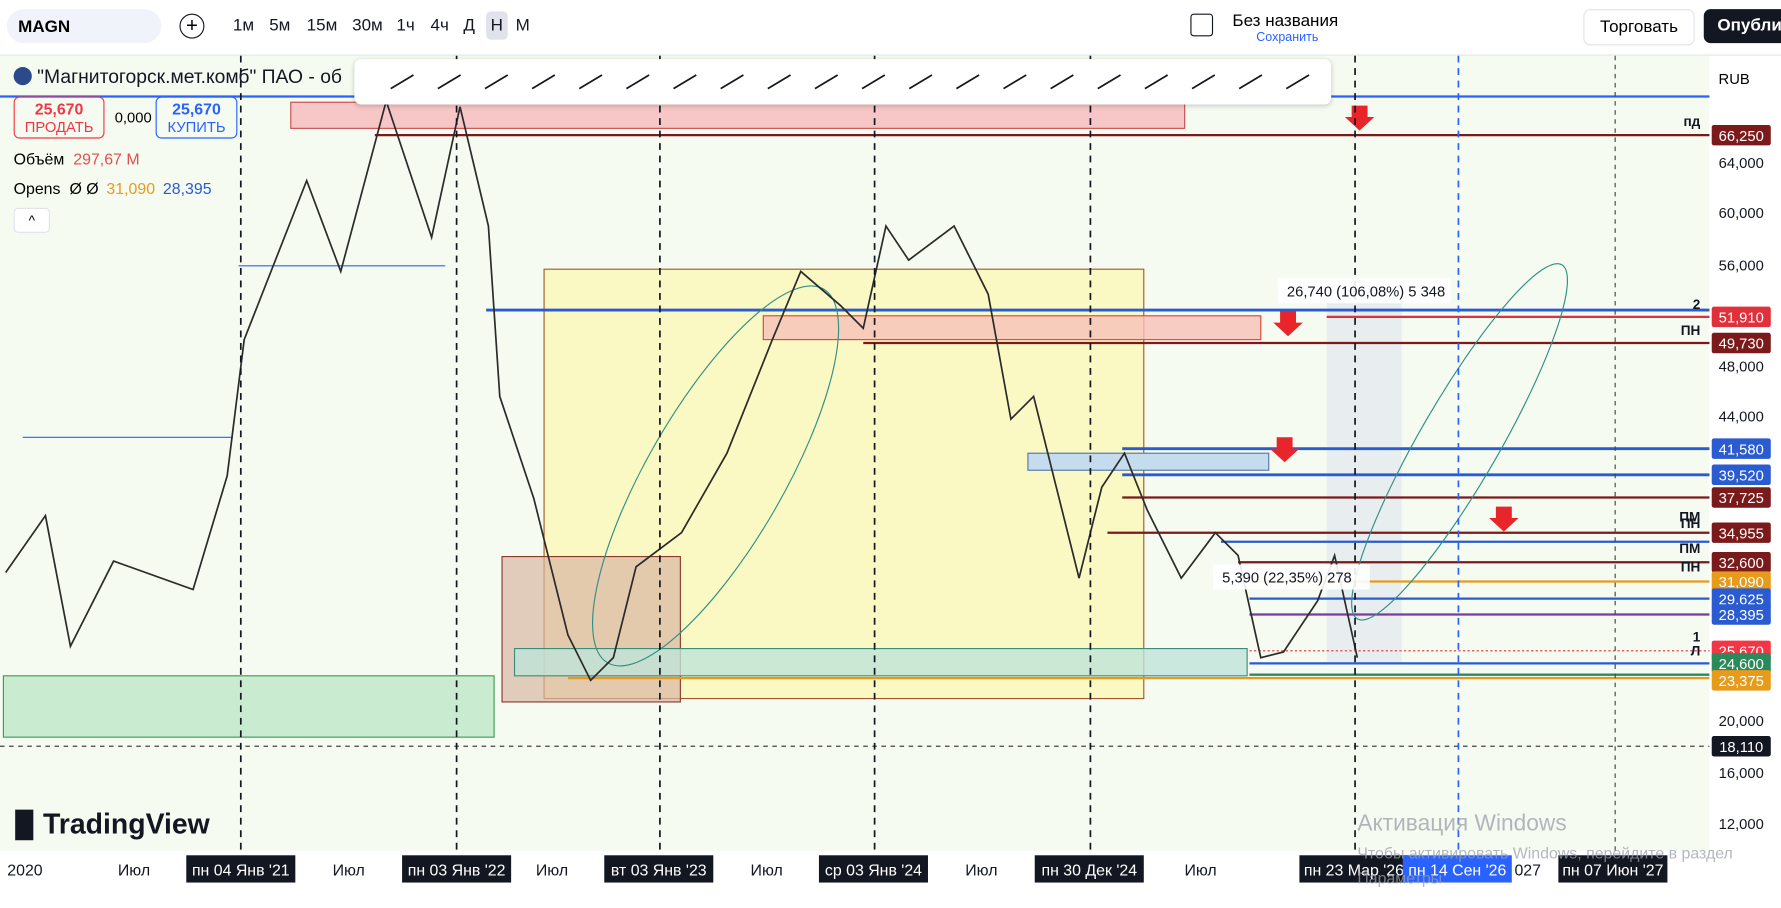  What do you see at coordinates (1734, 79) in the screenshot?
I see `currency: RUB` at bounding box center [1734, 79].